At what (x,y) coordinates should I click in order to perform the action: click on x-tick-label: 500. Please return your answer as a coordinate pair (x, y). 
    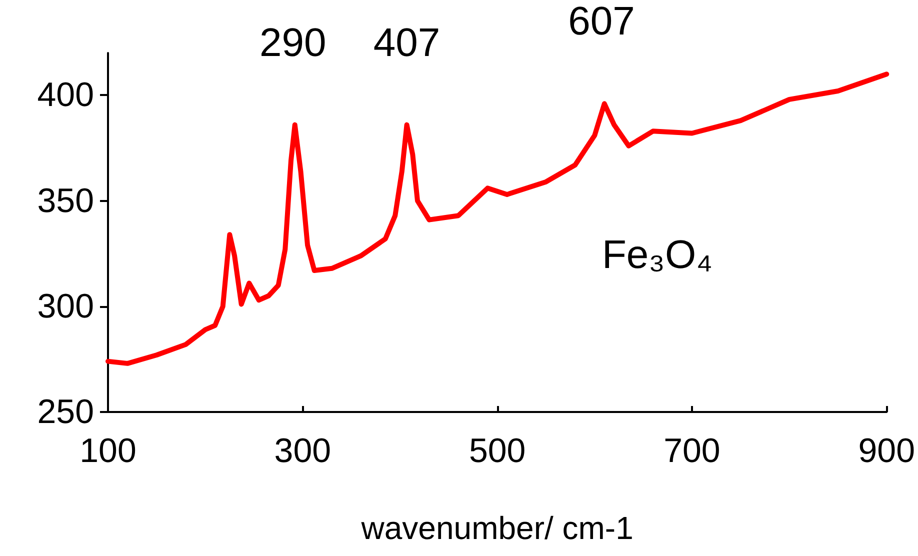
    Looking at the image, I should click on (497, 451).